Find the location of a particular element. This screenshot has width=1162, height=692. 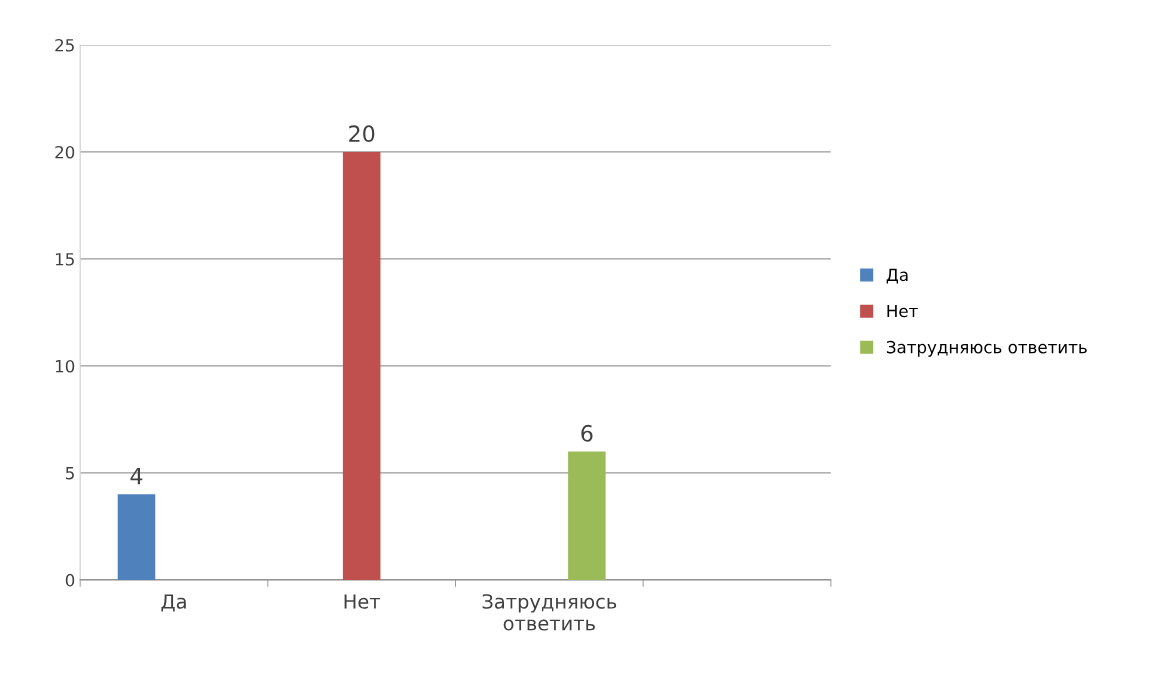

legend-label: Затрудняюсь ответить is located at coordinates (986, 348).